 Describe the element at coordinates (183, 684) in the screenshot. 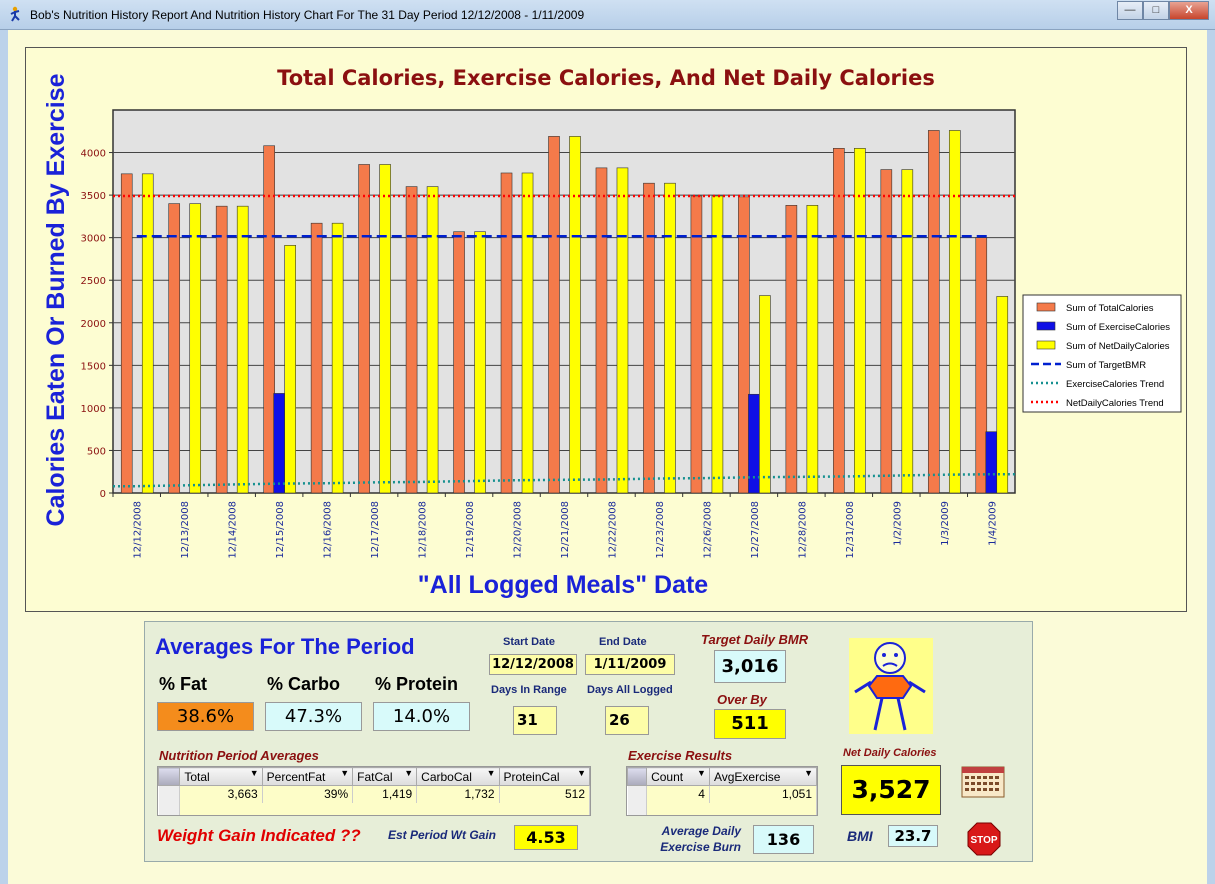

I see `fat-label: % Fat` at that location.